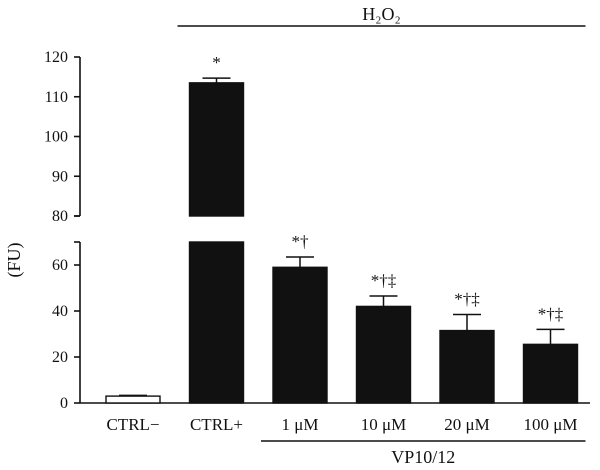 Image resolution: width=600 pixels, height=470 pixels. Describe the element at coordinates (466, 424) in the screenshot. I see `x-tick-label: 20 μM` at that location.